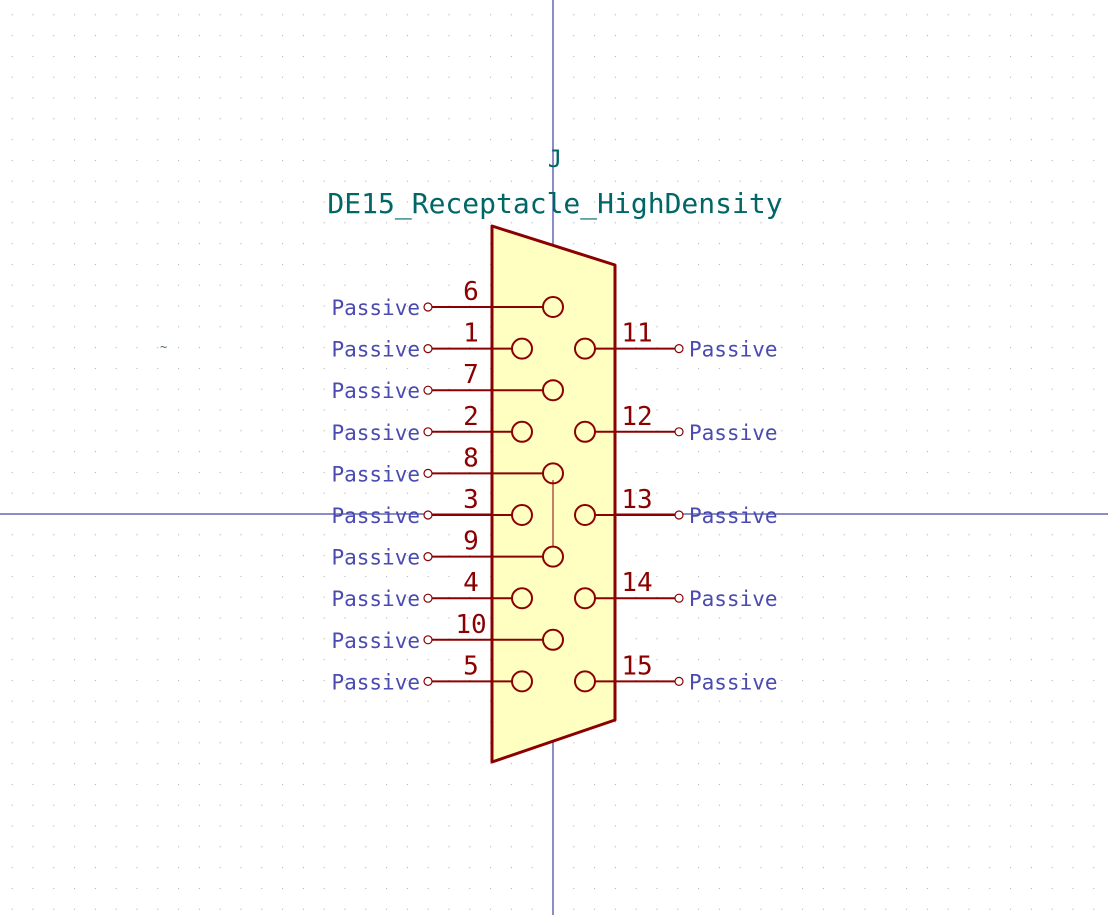  Describe the element at coordinates (470, 625) in the screenshot. I see `pin-number: 10` at that location.